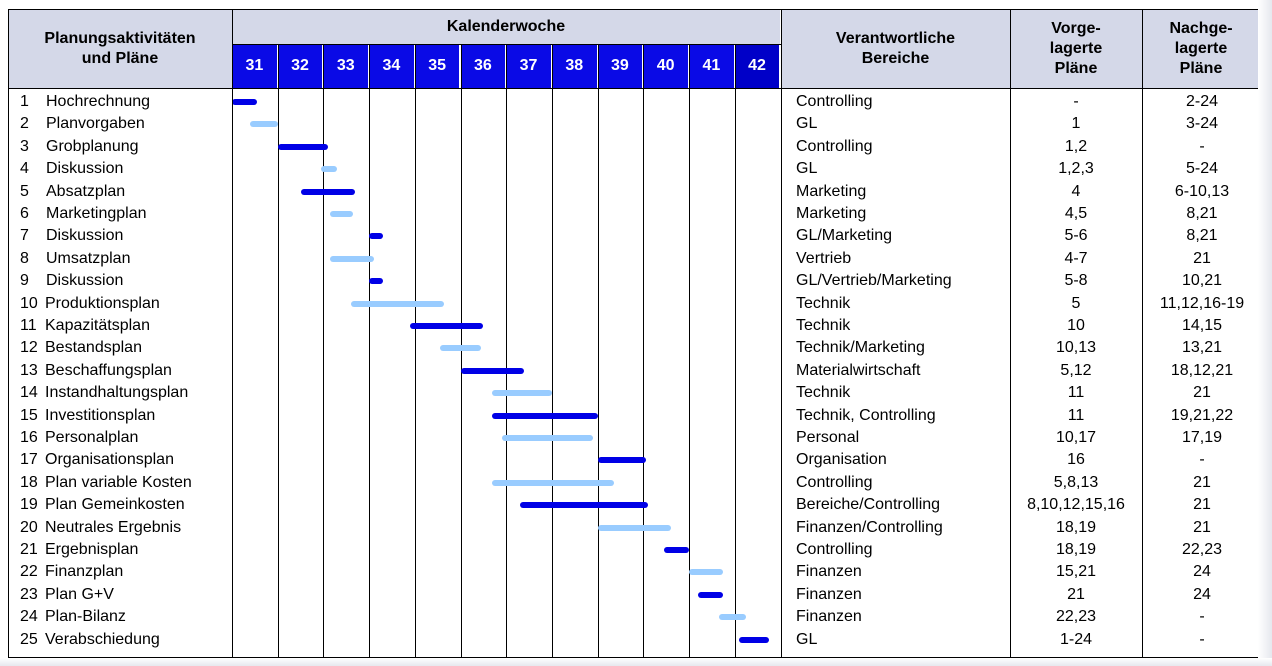  What do you see at coordinates (92, 549) in the screenshot?
I see `task-name: Ergebnisplan` at bounding box center [92, 549].